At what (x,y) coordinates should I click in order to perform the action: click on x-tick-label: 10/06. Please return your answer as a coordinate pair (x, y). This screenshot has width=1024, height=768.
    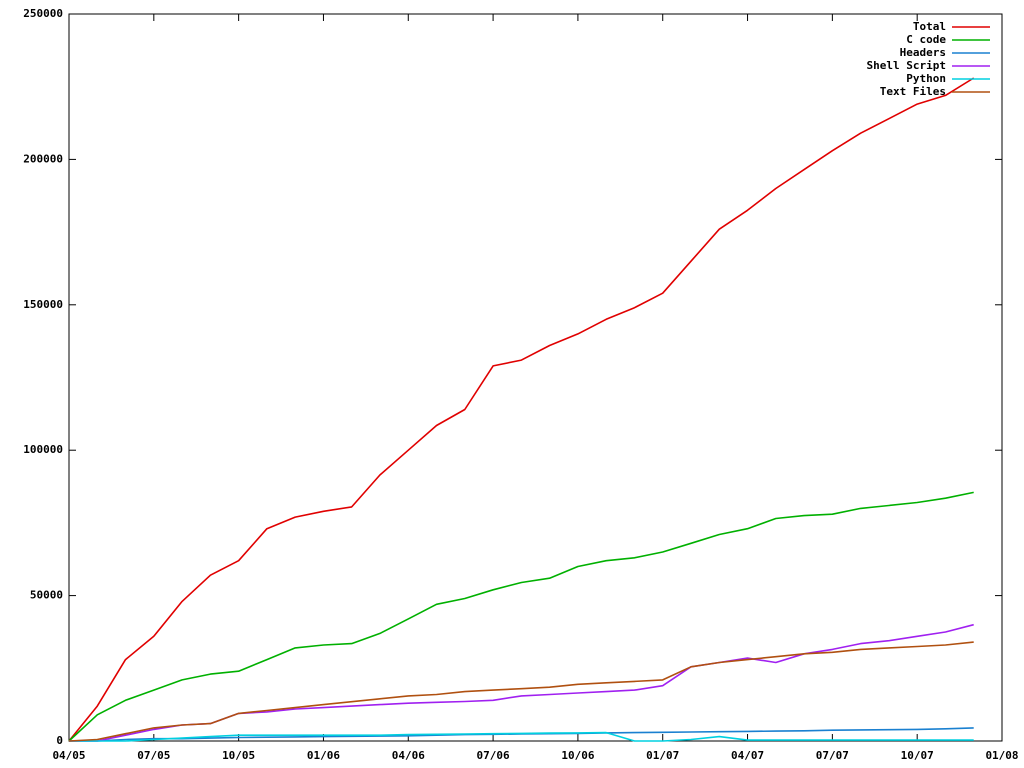
    Looking at the image, I should click on (577, 755).